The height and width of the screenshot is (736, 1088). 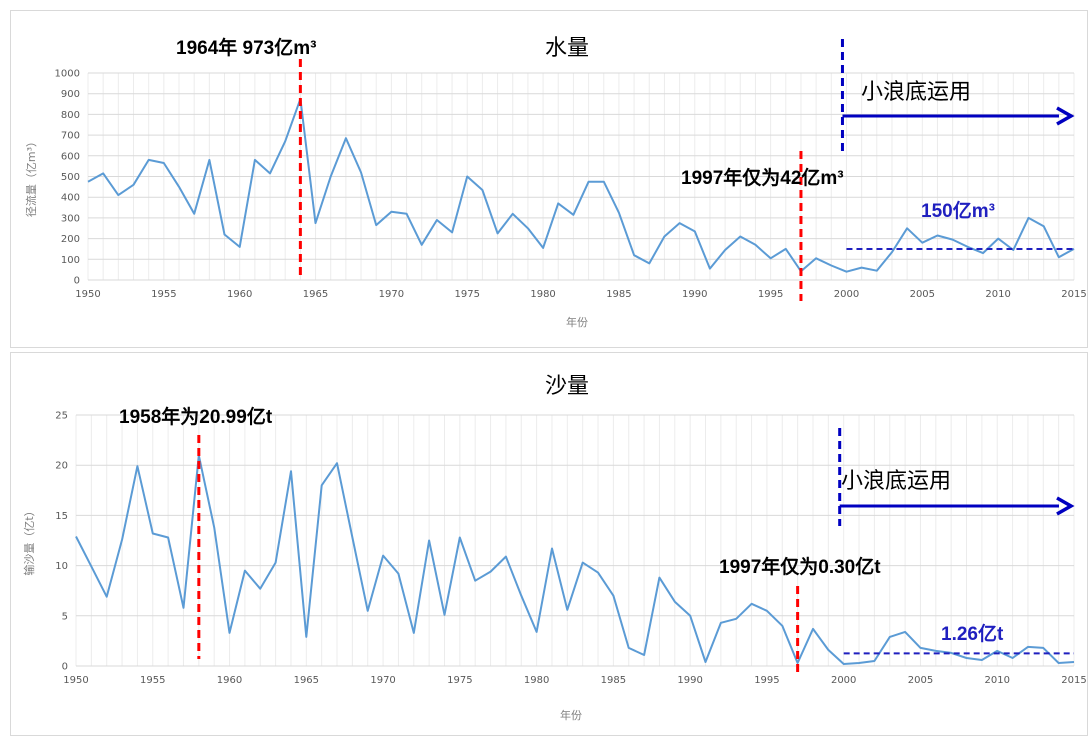 What do you see at coordinates (70, 94) in the screenshot?
I see `y-tick-label: 900` at bounding box center [70, 94].